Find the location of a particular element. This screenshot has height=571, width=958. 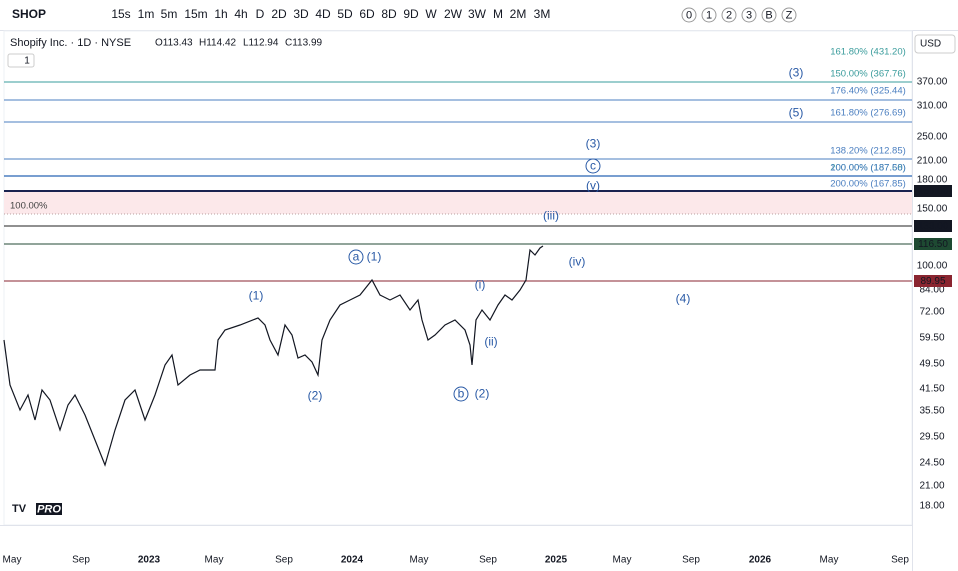

price-axis-label: 21.00 is located at coordinates (931, 486).